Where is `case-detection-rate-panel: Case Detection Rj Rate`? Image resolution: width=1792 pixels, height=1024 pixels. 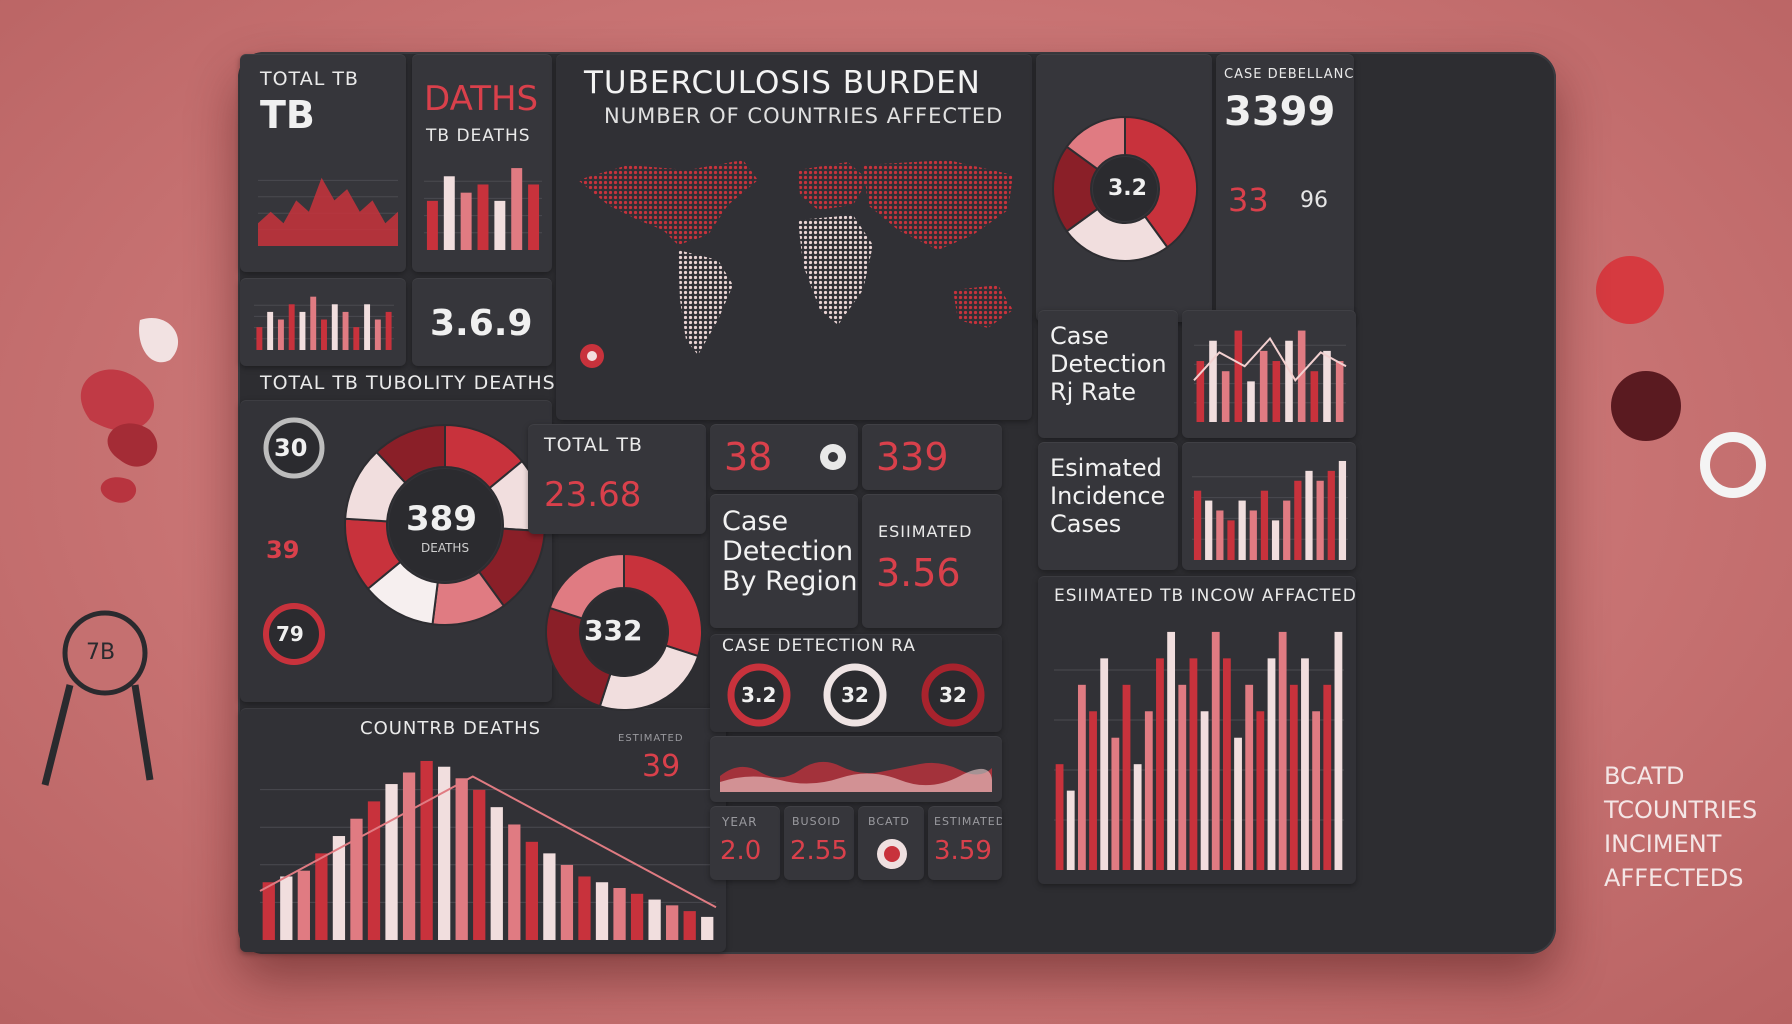
case-detection-rate-panel: Case Detection Rj Rate is located at coordinates (1108, 374).